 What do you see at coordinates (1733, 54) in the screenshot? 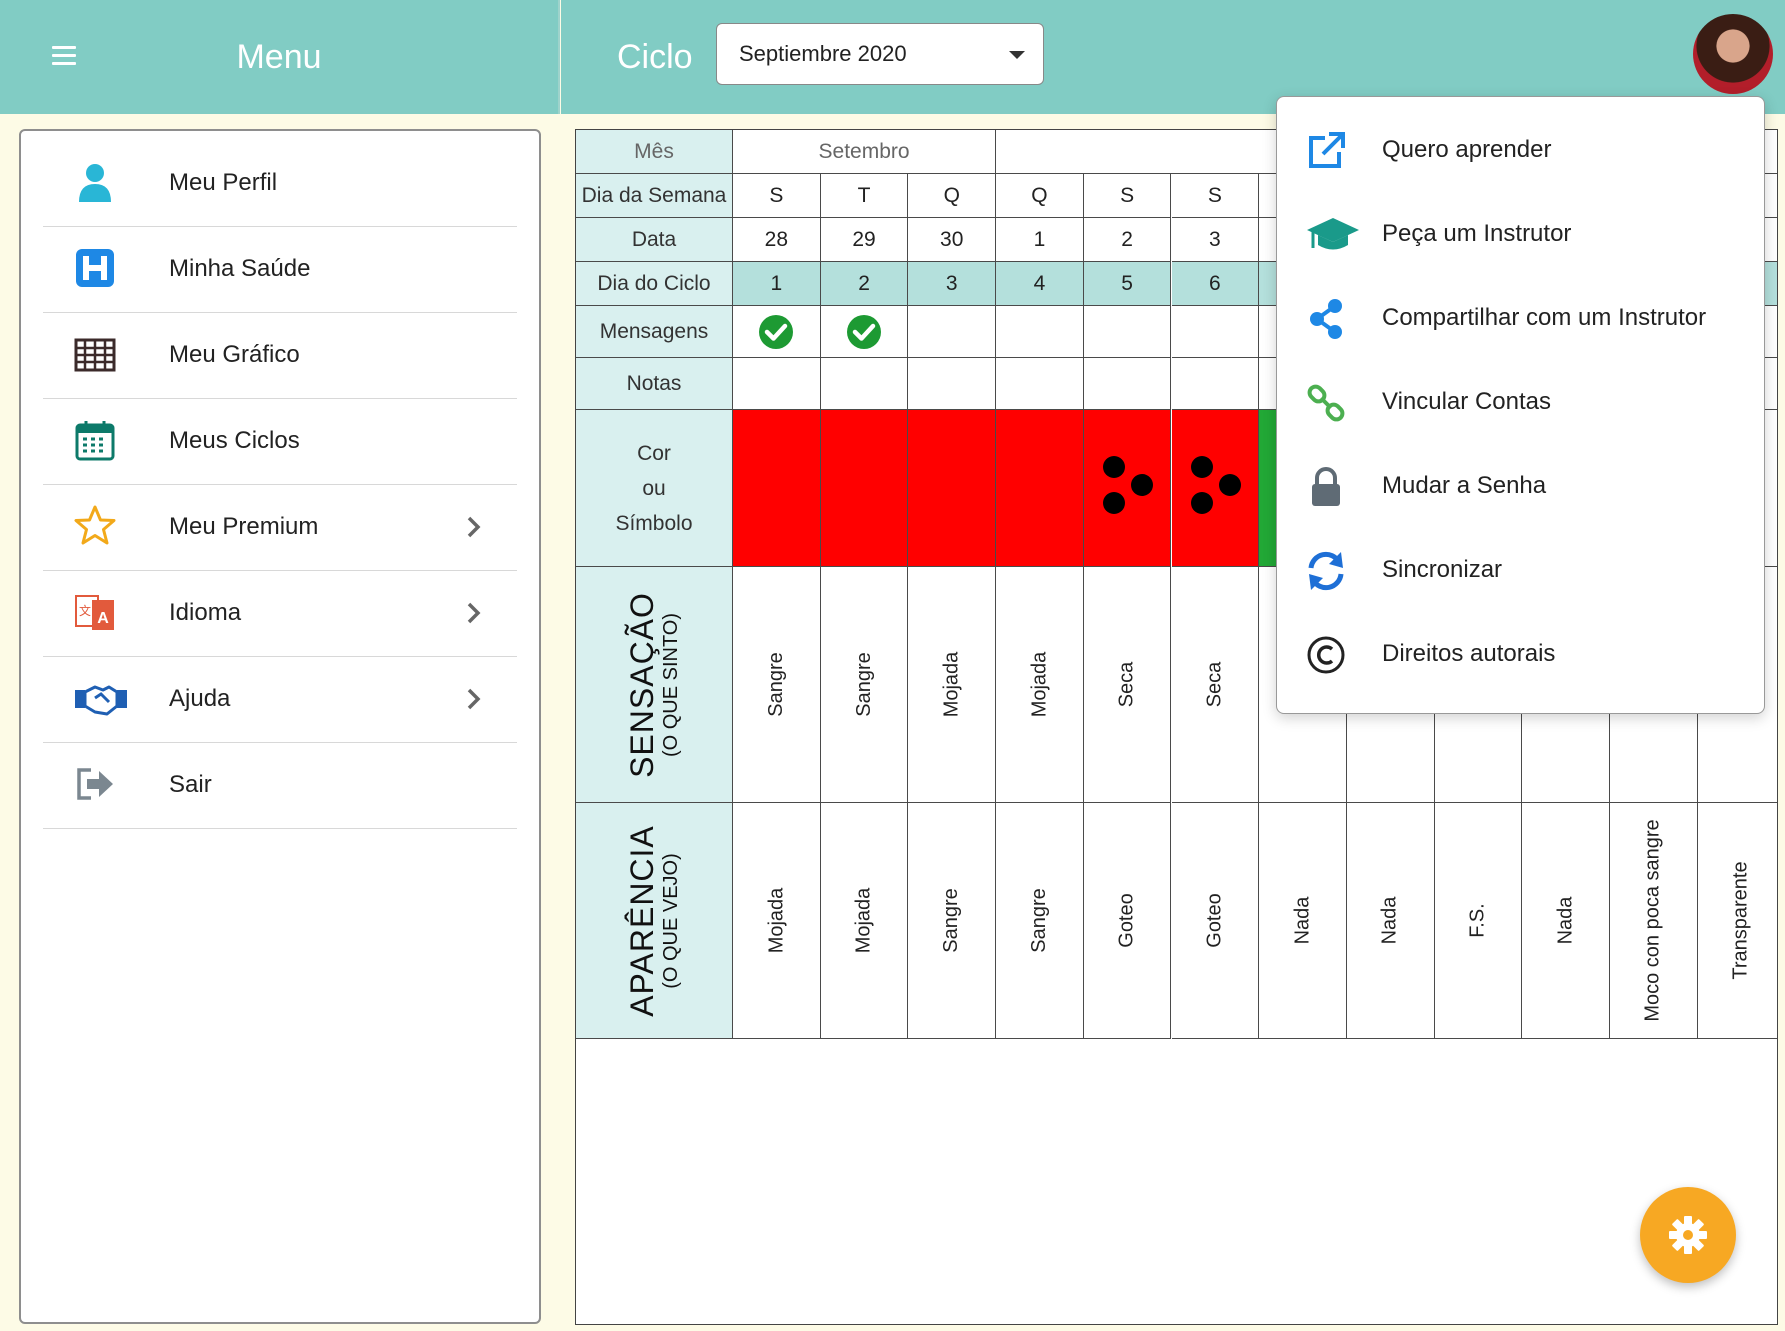
I see `avatar` at bounding box center [1733, 54].